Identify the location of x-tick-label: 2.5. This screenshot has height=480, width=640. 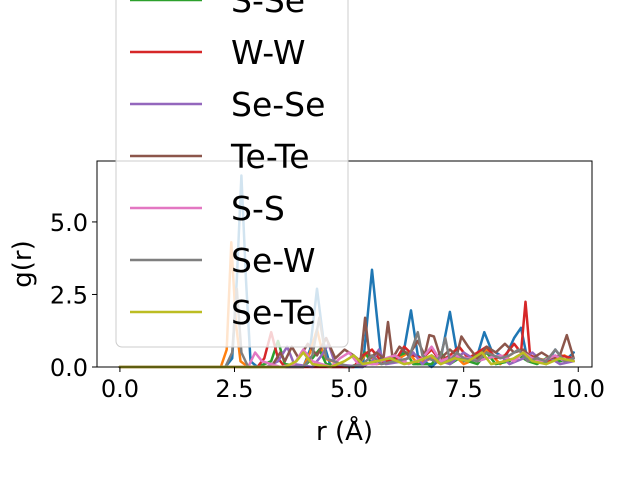
(234, 389).